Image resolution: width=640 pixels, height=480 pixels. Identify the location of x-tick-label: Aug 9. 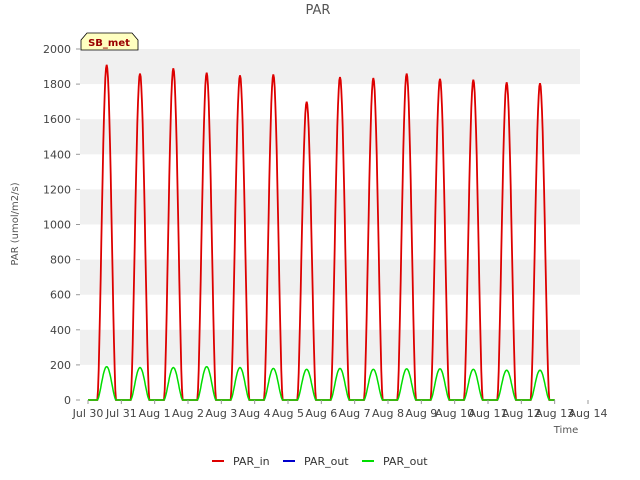
(421, 413).